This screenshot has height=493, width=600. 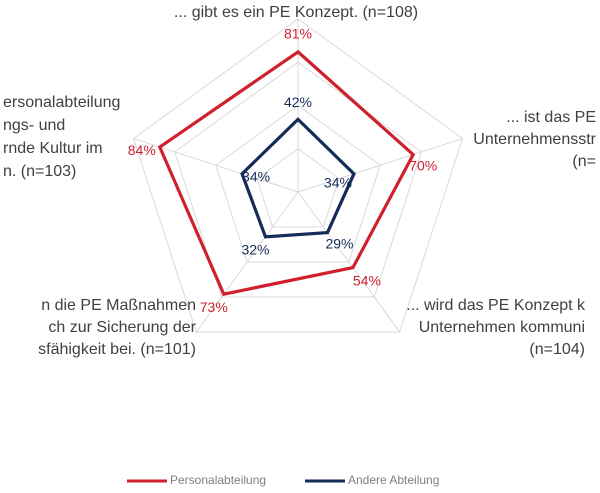 What do you see at coordinates (393, 480) in the screenshot?
I see `legend-label-andere-abteilung: Andere Abteilung` at bounding box center [393, 480].